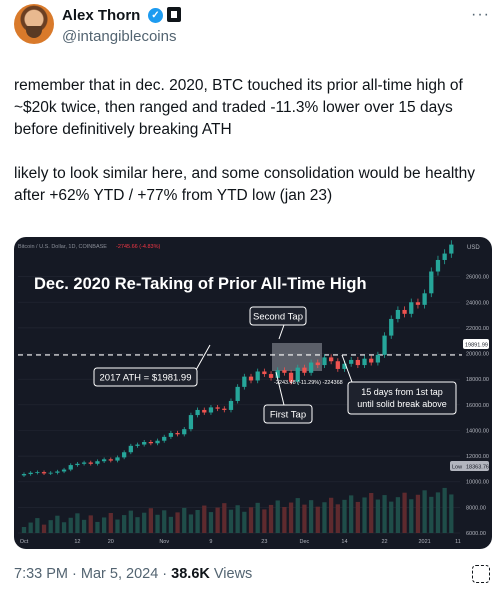  I want to click on more-options-icon: ···, so click(480, 14).